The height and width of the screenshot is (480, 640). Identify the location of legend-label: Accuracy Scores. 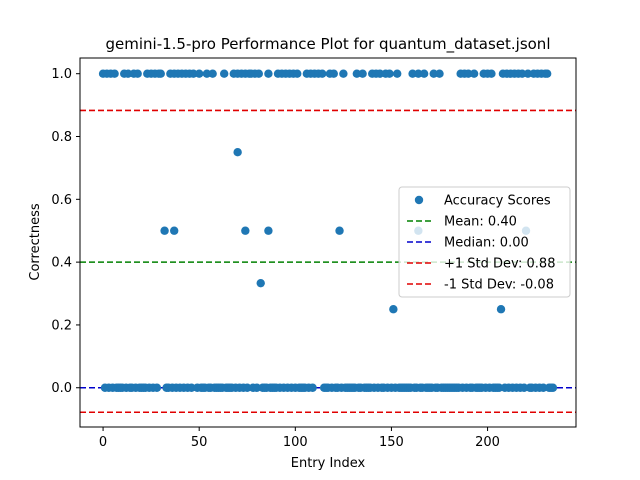
(497, 201).